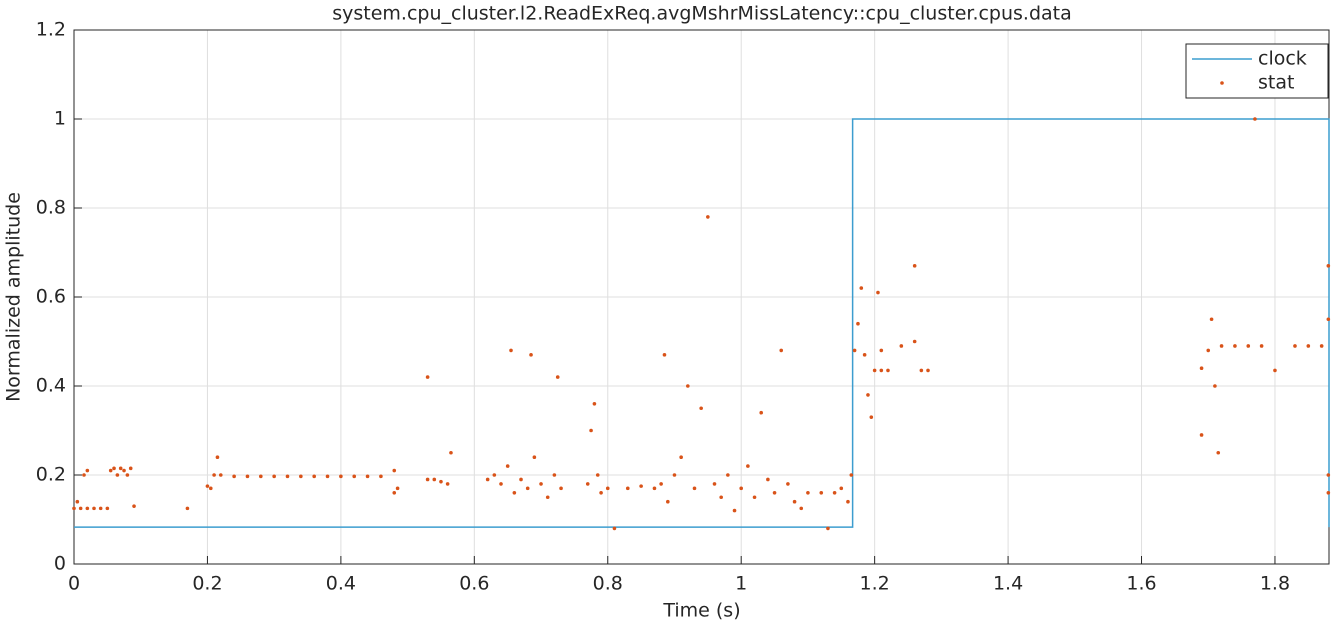 Image resolution: width=1334 pixels, height=630 pixels. I want to click on x-tick-label: 1.6, so click(1141, 584).